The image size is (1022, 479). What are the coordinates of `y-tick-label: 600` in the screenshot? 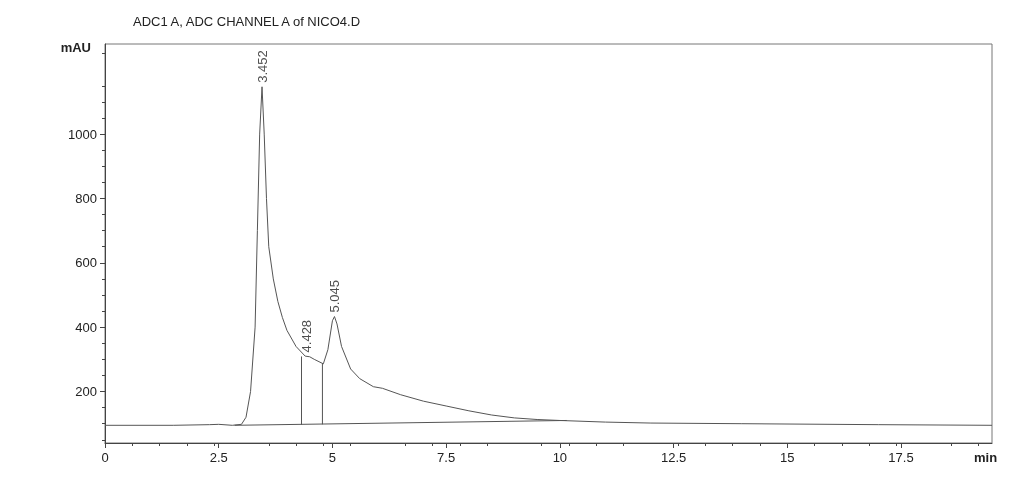 It's located at (86, 263).